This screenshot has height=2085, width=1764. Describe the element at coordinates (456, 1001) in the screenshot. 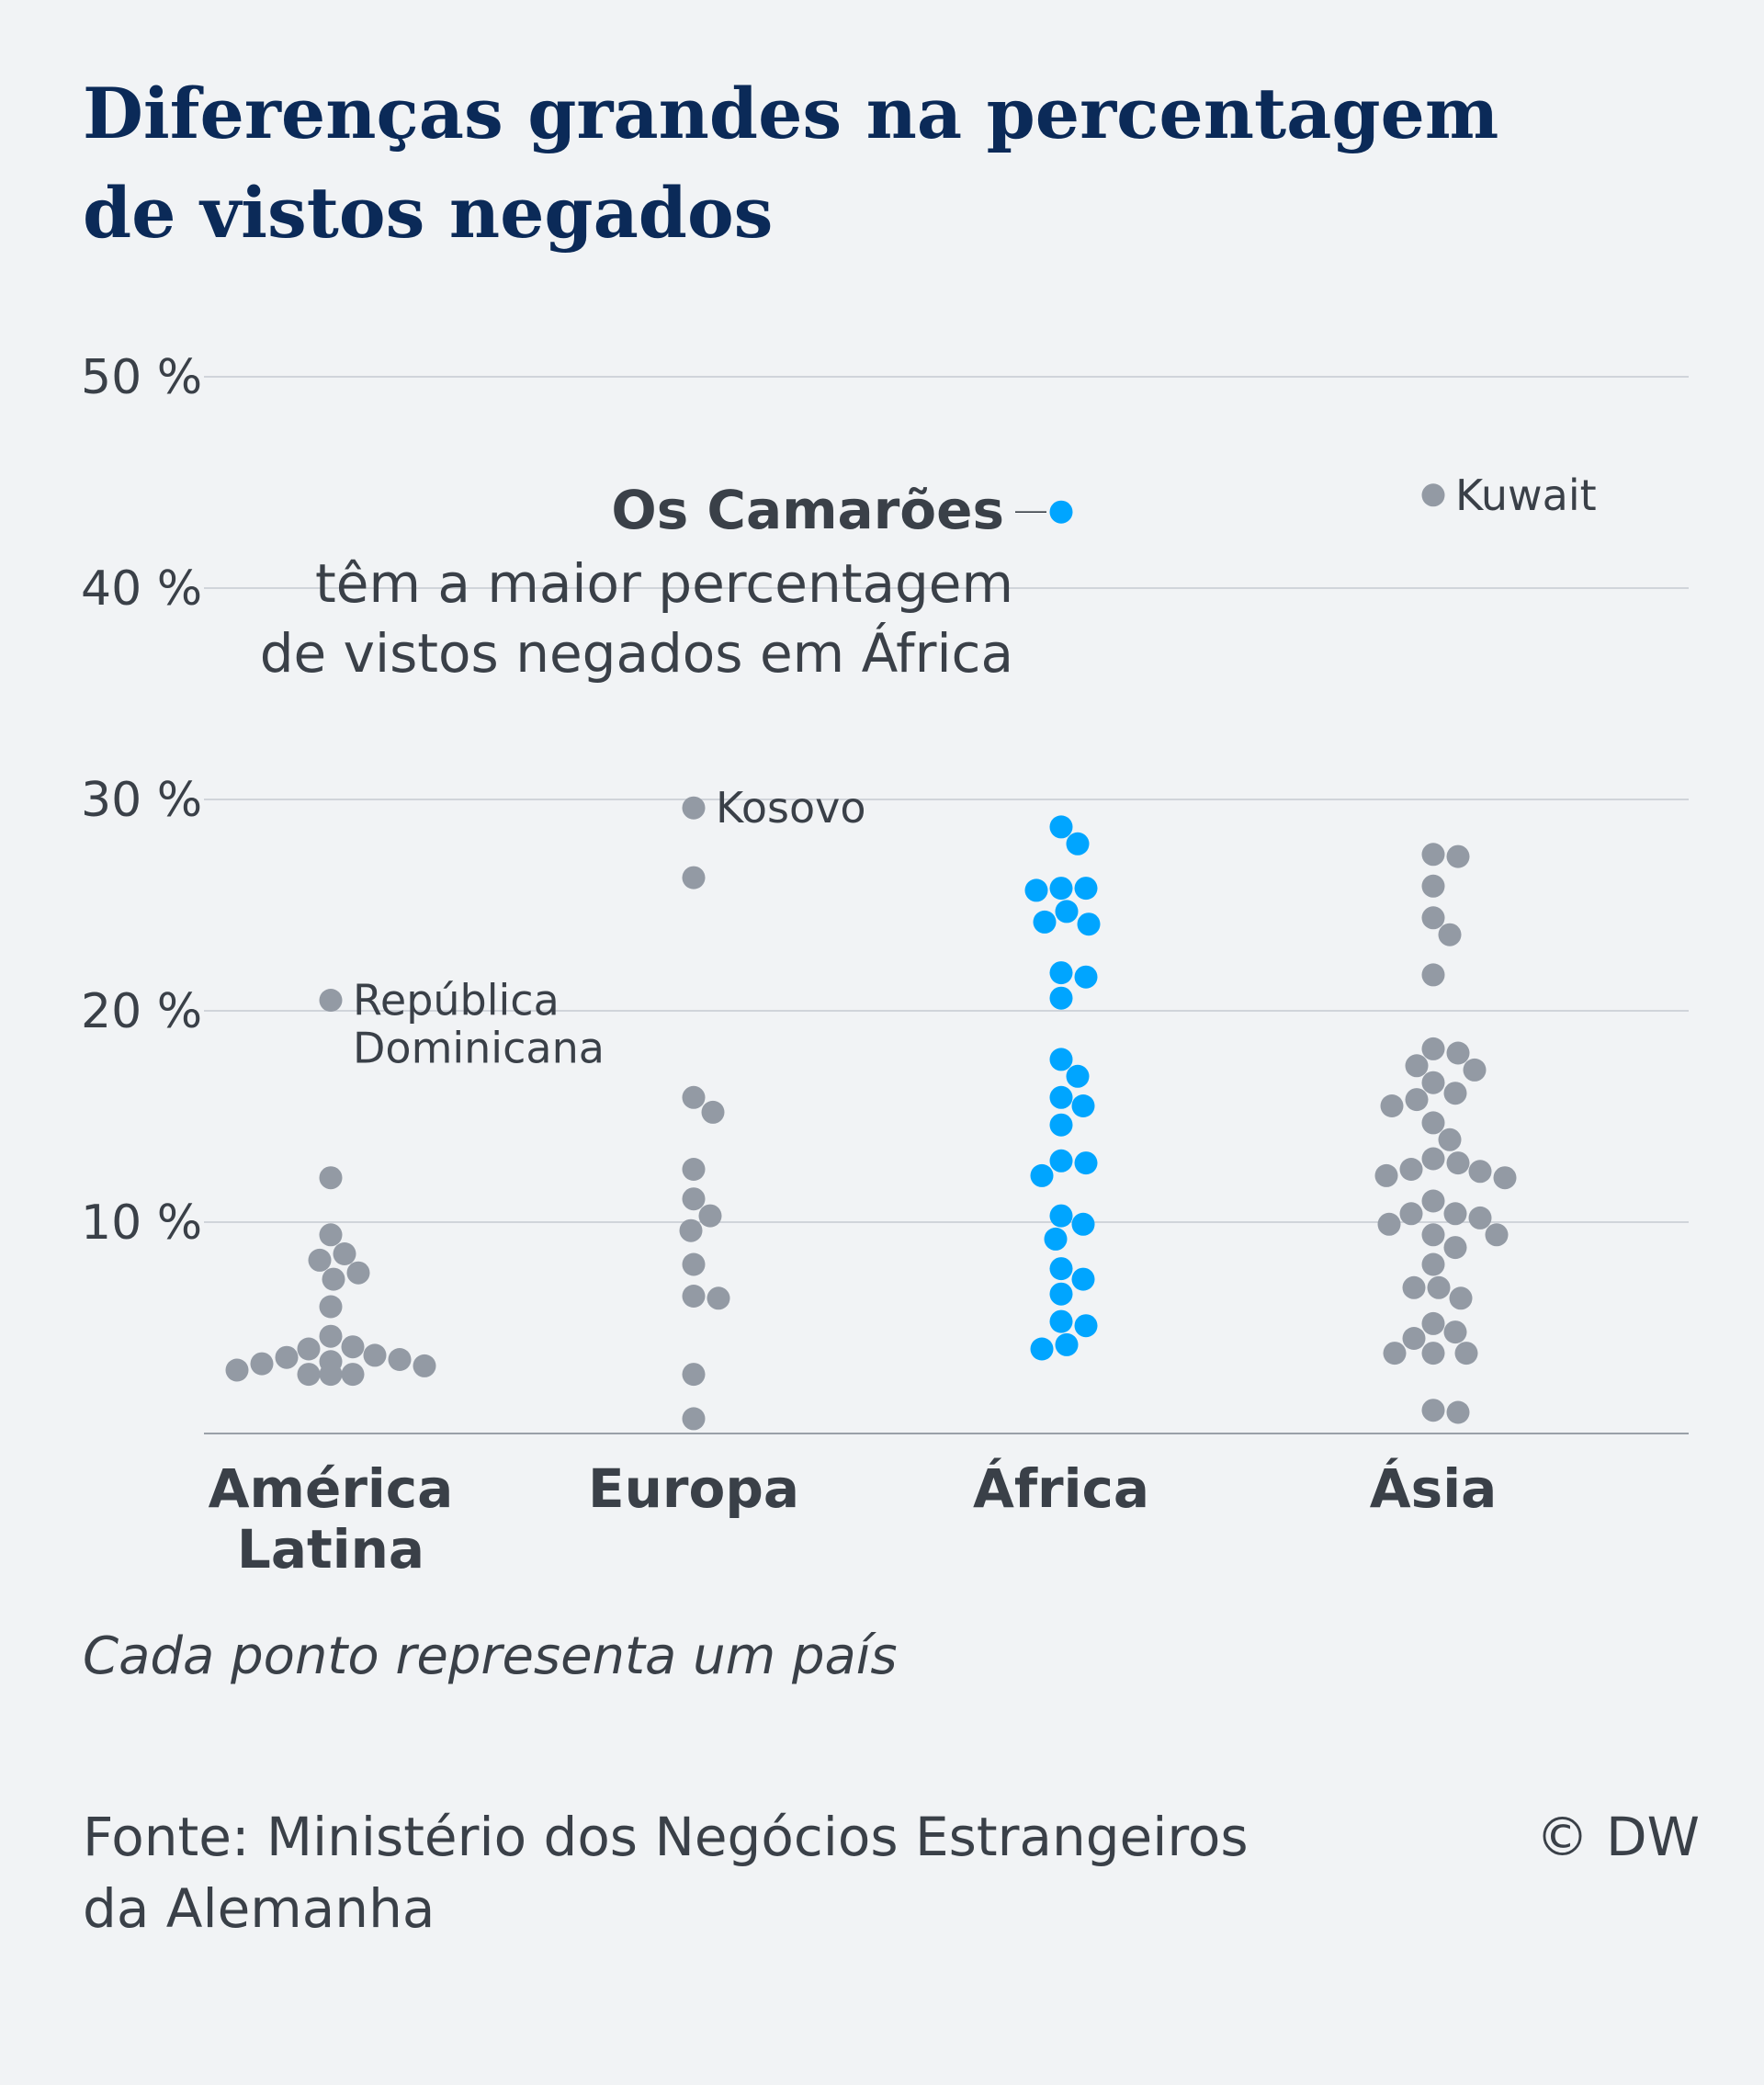

I see `country-label: República` at that location.